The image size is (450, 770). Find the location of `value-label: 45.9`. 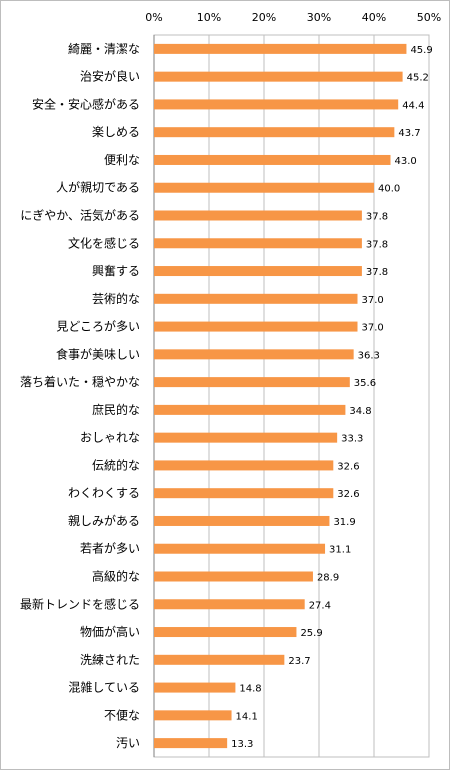

value-label: 45.9 is located at coordinates (421, 50).